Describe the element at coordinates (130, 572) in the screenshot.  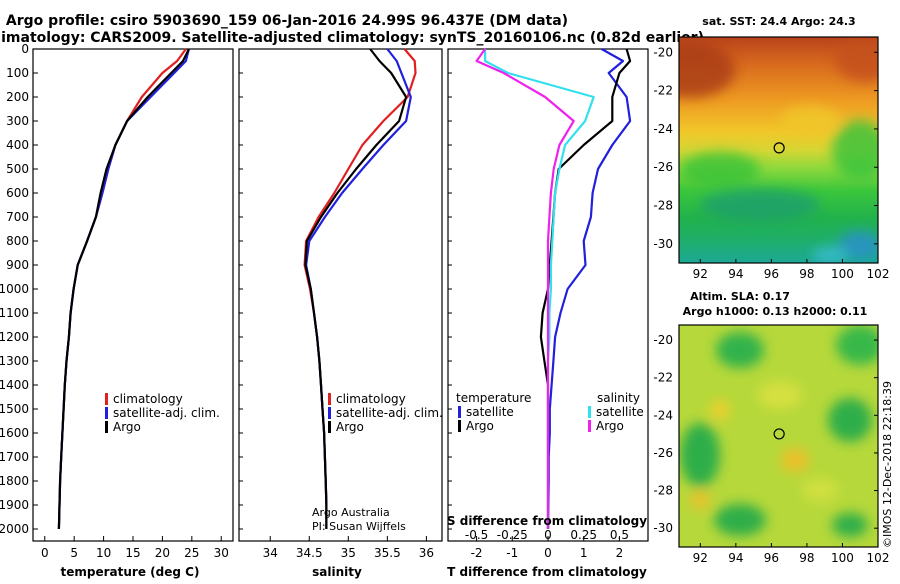
I see `temperature-axis-label: temperature (deg C)` at that location.